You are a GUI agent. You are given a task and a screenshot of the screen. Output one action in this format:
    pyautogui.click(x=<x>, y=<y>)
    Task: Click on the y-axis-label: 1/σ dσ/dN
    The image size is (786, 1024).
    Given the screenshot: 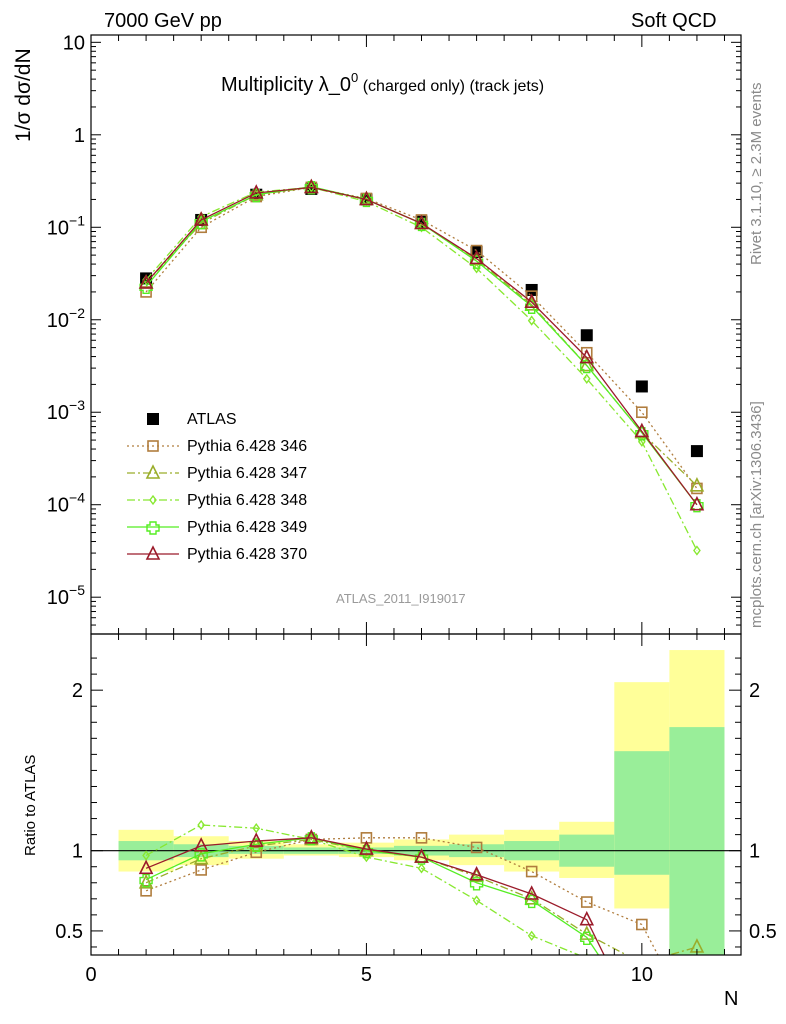 What is the action you would take?
    pyautogui.click(x=23, y=95)
    